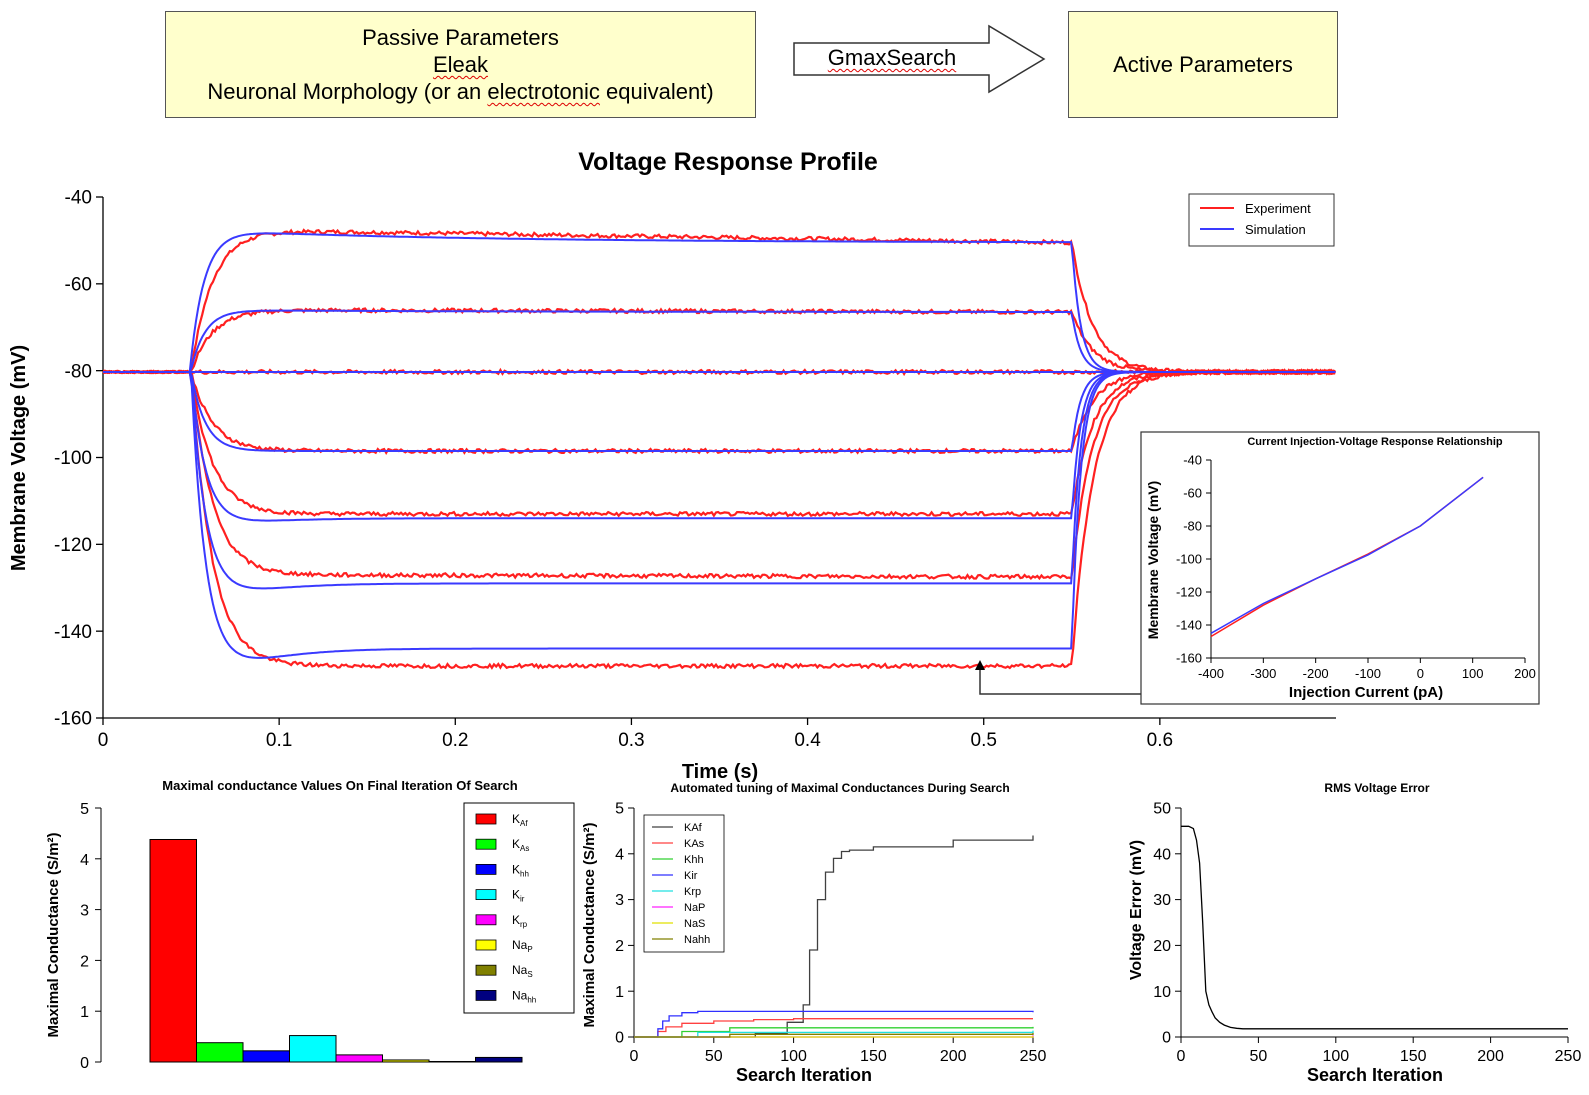 The height and width of the screenshot is (1095, 1589). Describe the element at coordinates (980, 665) in the screenshot. I see `annotation-arrowhead` at that location.